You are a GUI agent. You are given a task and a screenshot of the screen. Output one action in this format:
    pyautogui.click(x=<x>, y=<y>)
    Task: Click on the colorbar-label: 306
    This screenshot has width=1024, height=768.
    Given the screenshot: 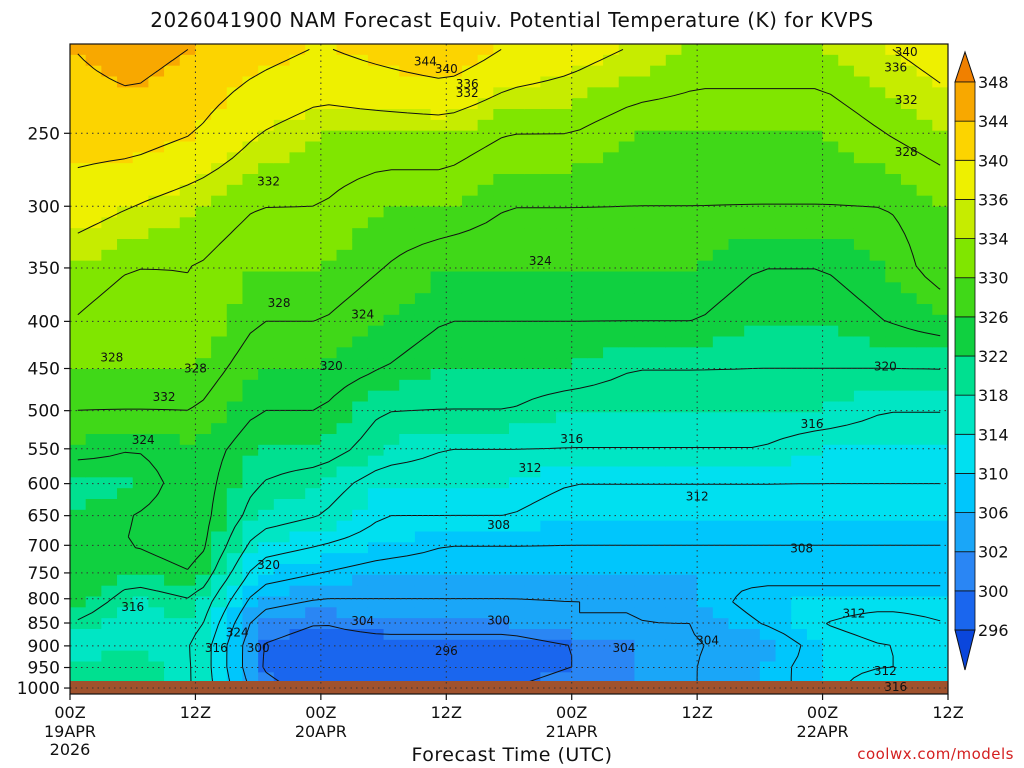 What is the action you would take?
    pyautogui.click(x=993, y=513)
    